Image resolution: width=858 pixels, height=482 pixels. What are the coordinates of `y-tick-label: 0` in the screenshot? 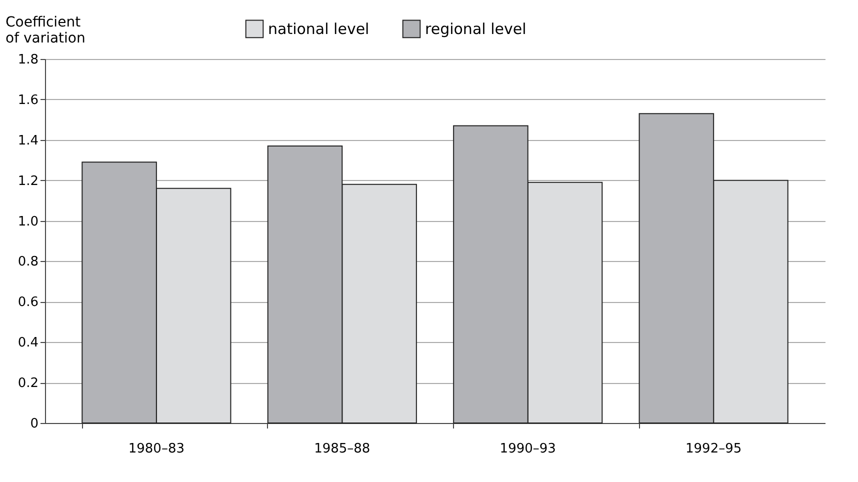 It's located at (34, 424).